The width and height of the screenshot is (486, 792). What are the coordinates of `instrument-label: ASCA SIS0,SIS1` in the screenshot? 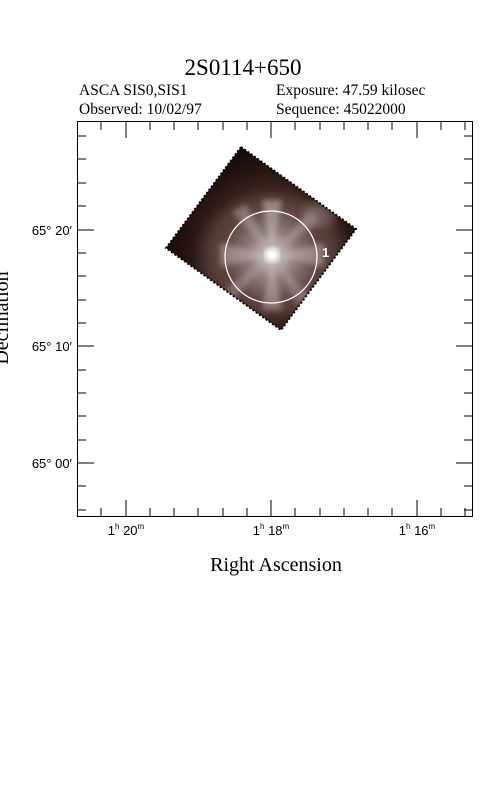 It's located at (133, 90).